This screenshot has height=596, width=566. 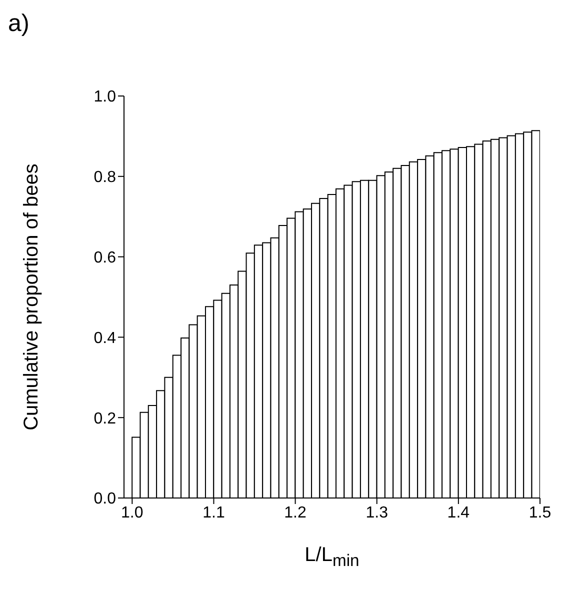 I want to click on x-tick-label: 1.0, so click(x=132, y=513).